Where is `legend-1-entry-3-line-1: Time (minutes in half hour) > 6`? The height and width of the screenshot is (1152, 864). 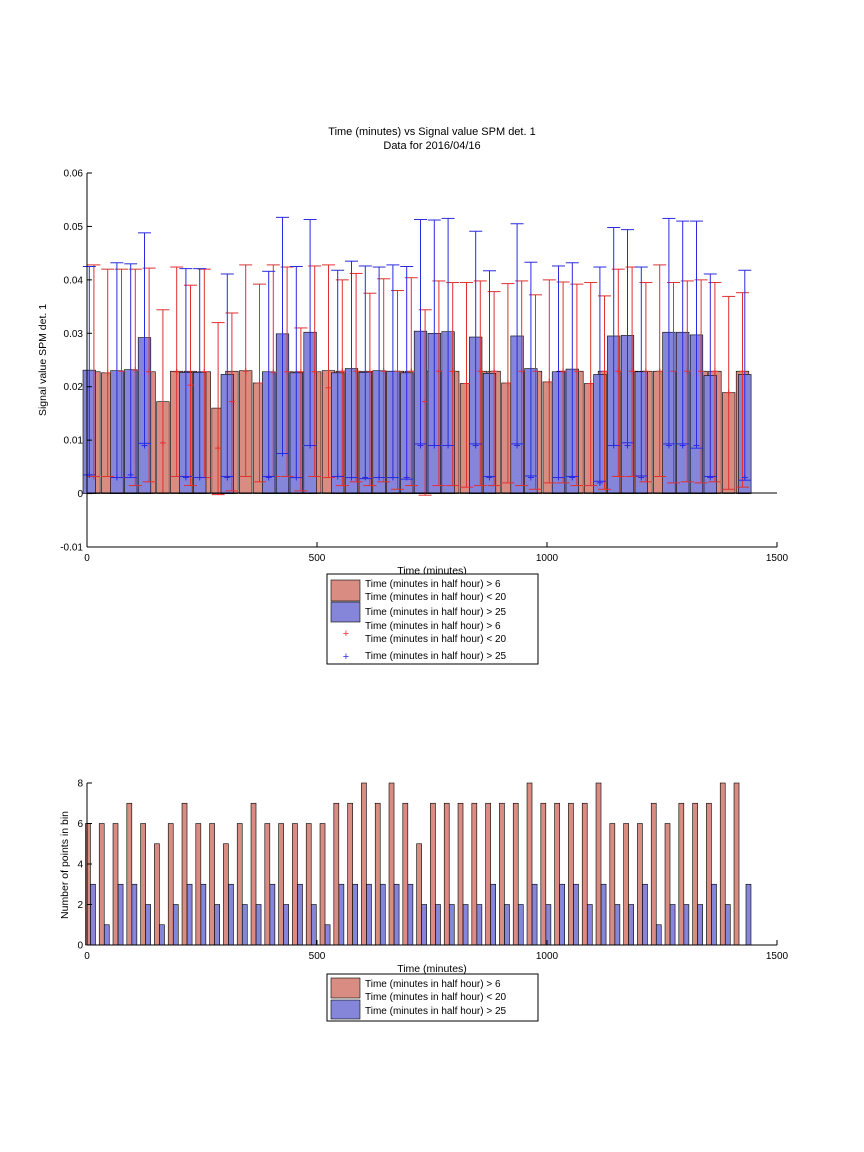
legend-1-entry-3-line-1: Time (minutes in half hour) > 6 is located at coordinates (433, 626).